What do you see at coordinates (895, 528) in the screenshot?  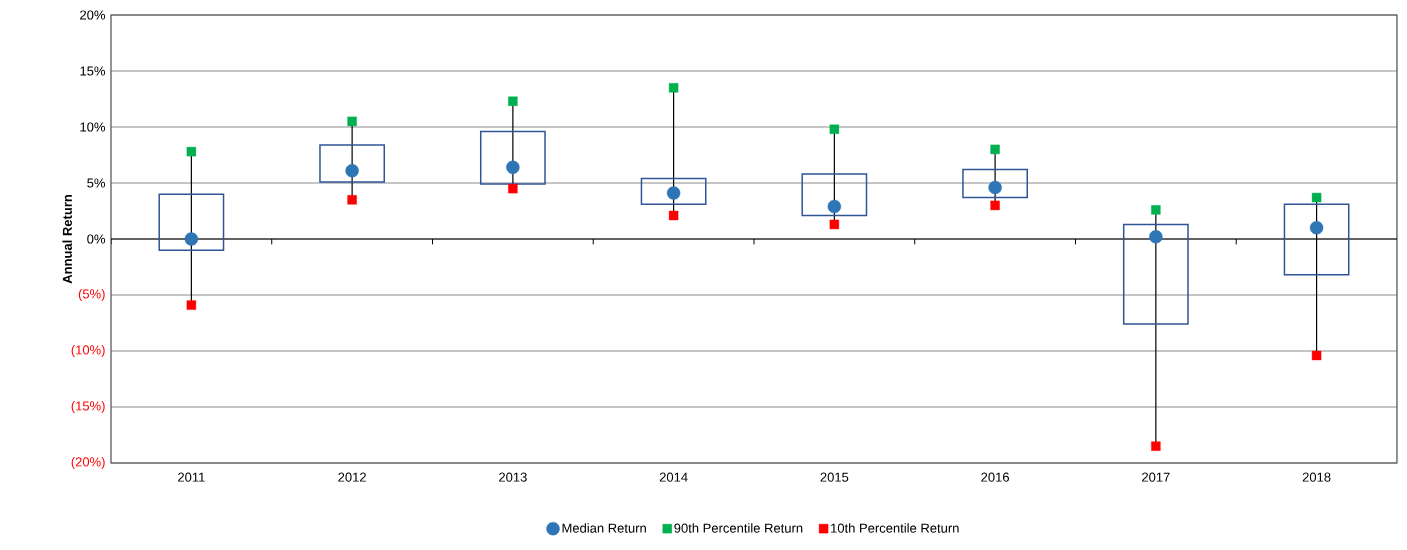 I see `legend-label: 10th Percentile Return` at bounding box center [895, 528].